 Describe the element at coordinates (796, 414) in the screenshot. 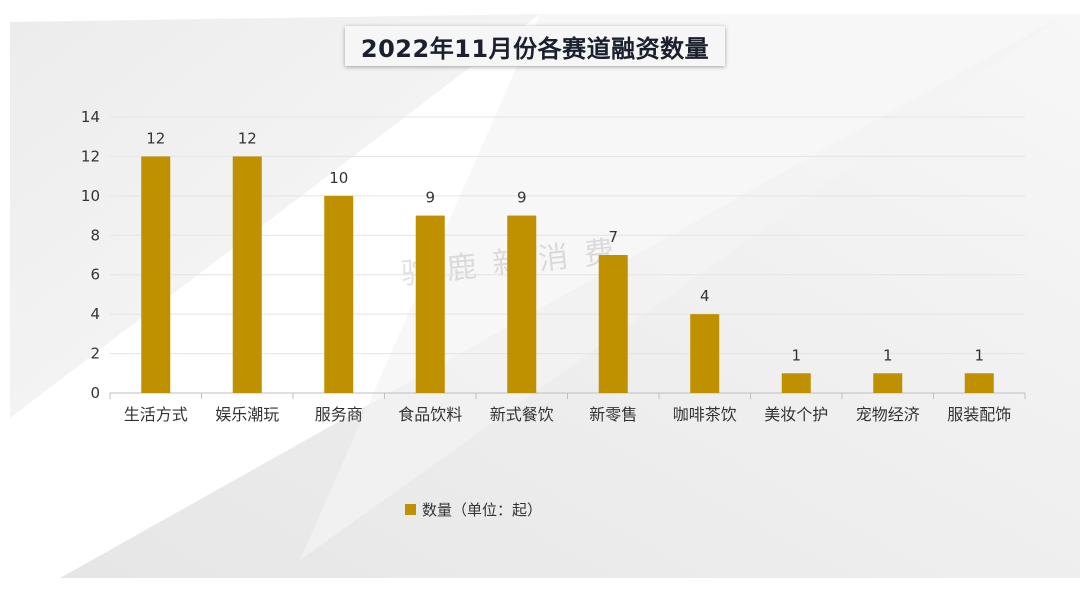

I see `x-tick-label: 美妆个护` at that location.